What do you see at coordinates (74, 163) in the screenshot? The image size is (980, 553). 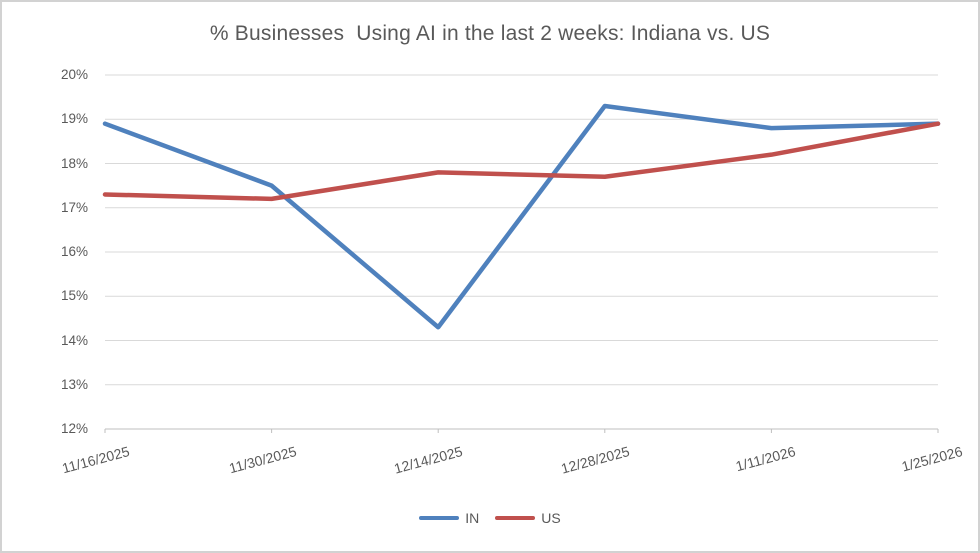 I see `y-axis-label: 18%` at bounding box center [74, 163].